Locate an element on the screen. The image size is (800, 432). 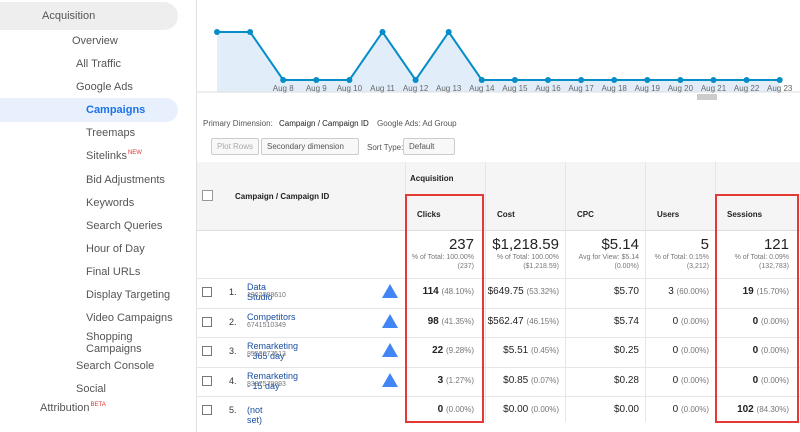
plot-rows: Plot Rows is located at coordinates (235, 146).